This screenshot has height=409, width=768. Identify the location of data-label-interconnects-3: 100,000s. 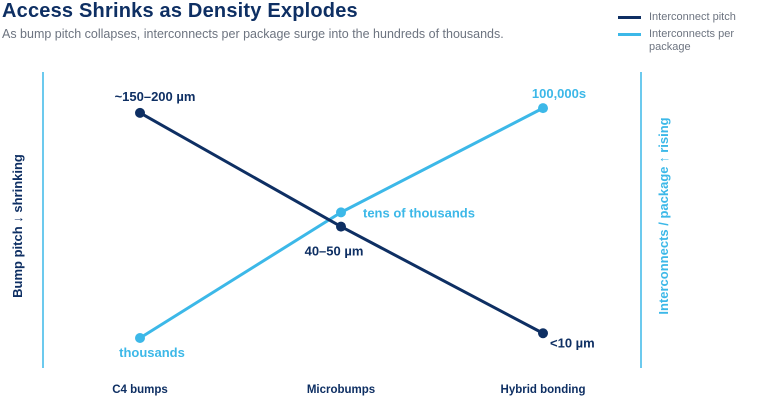
(559, 93).